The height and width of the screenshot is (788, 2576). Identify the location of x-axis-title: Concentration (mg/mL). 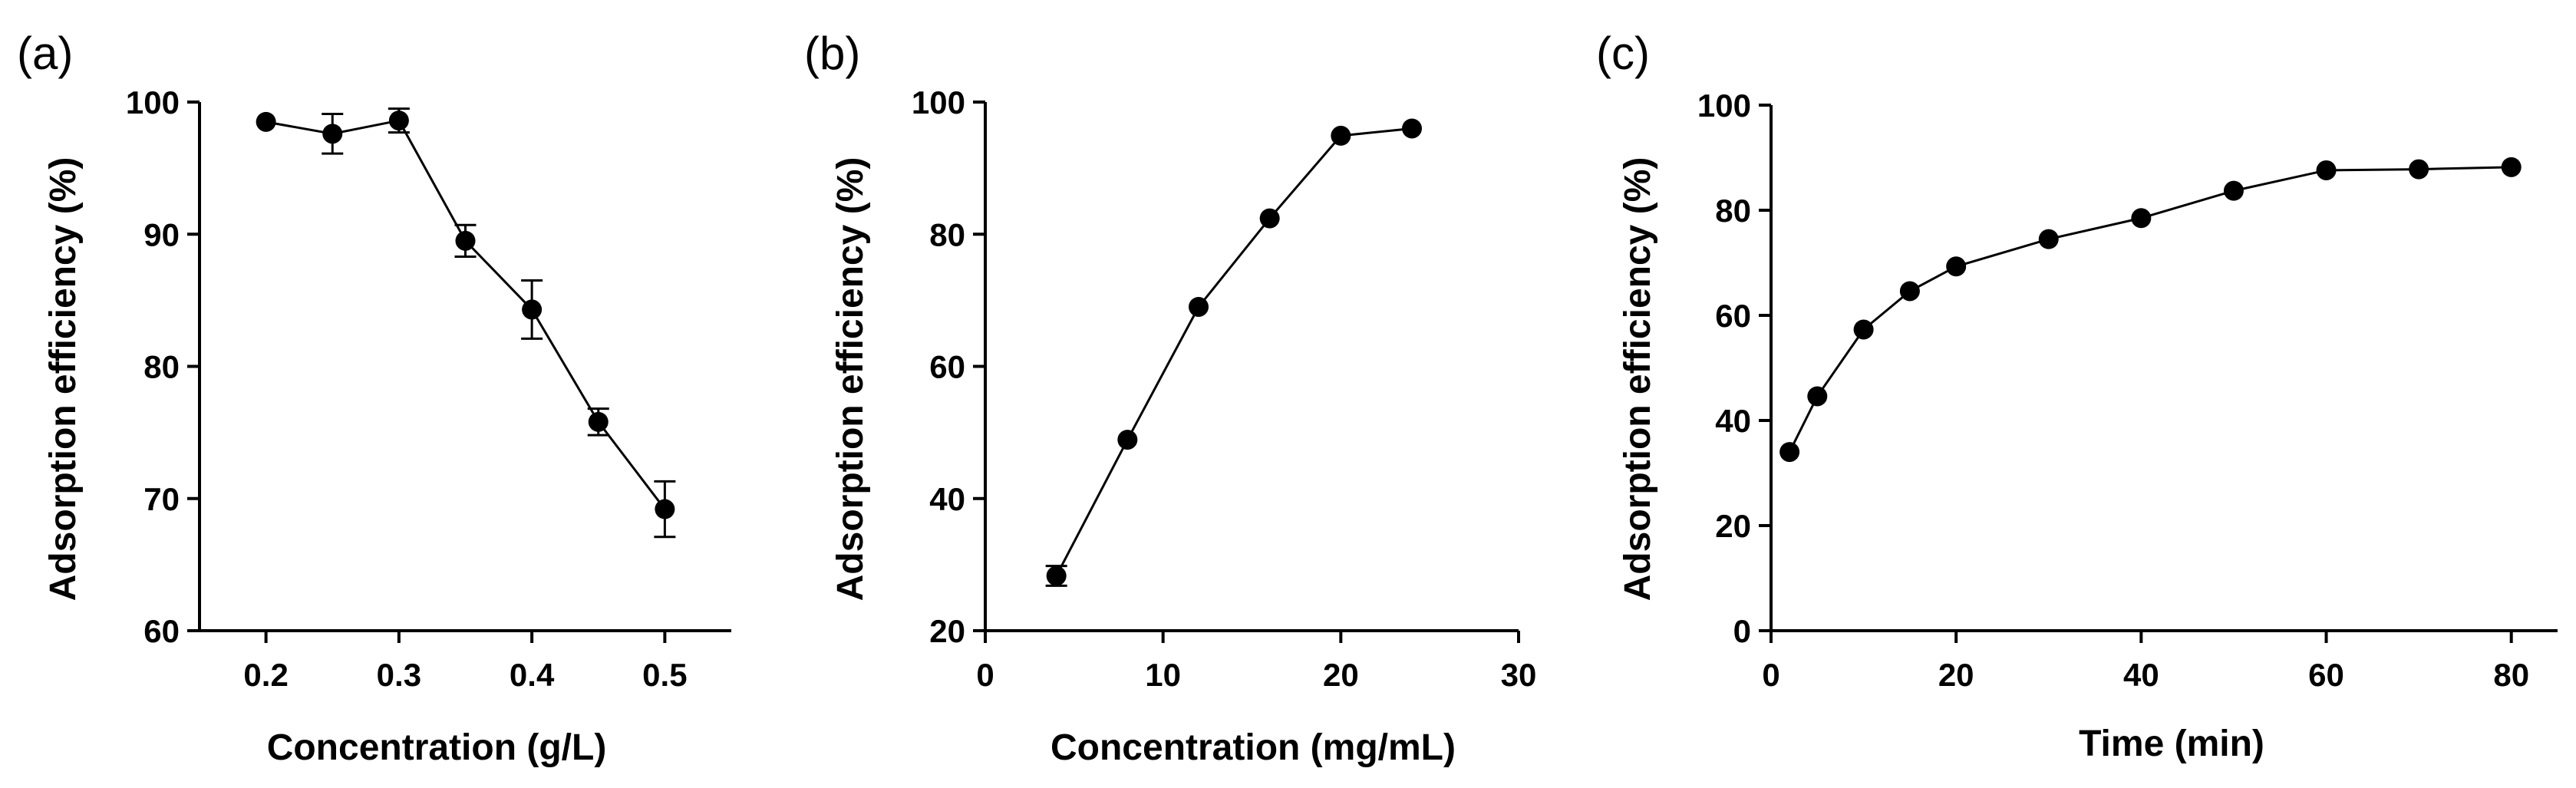
(1253, 747).